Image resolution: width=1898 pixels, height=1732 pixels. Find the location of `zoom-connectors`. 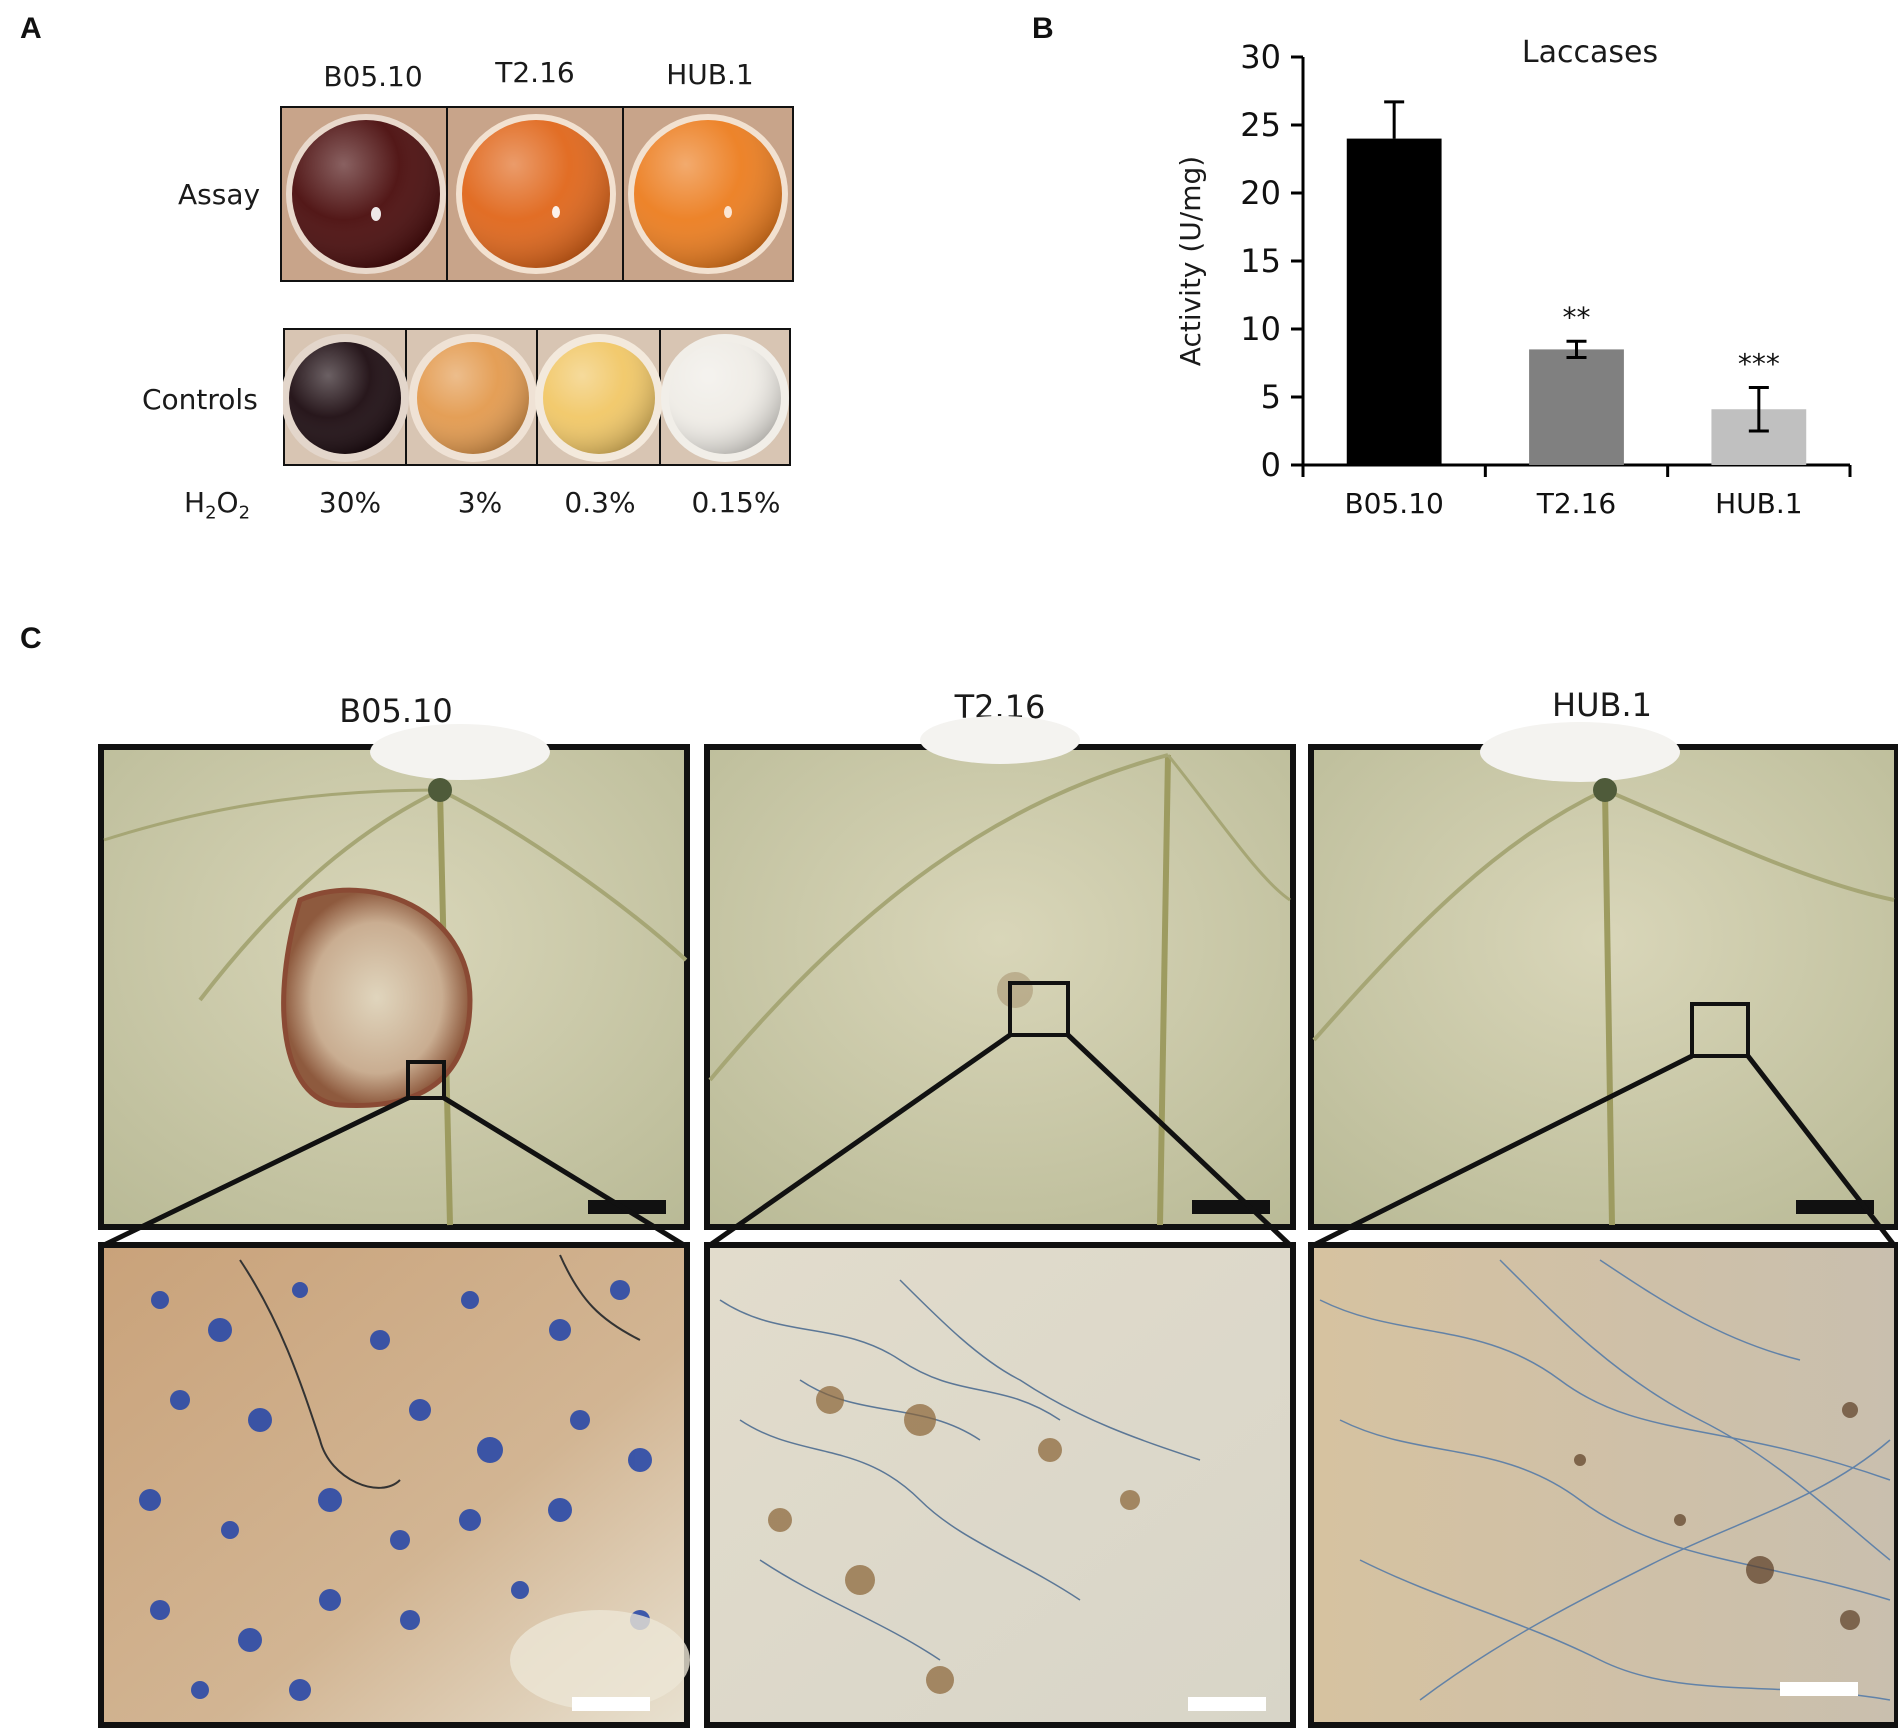

zoom-connectors is located at coordinates (999, 1140).